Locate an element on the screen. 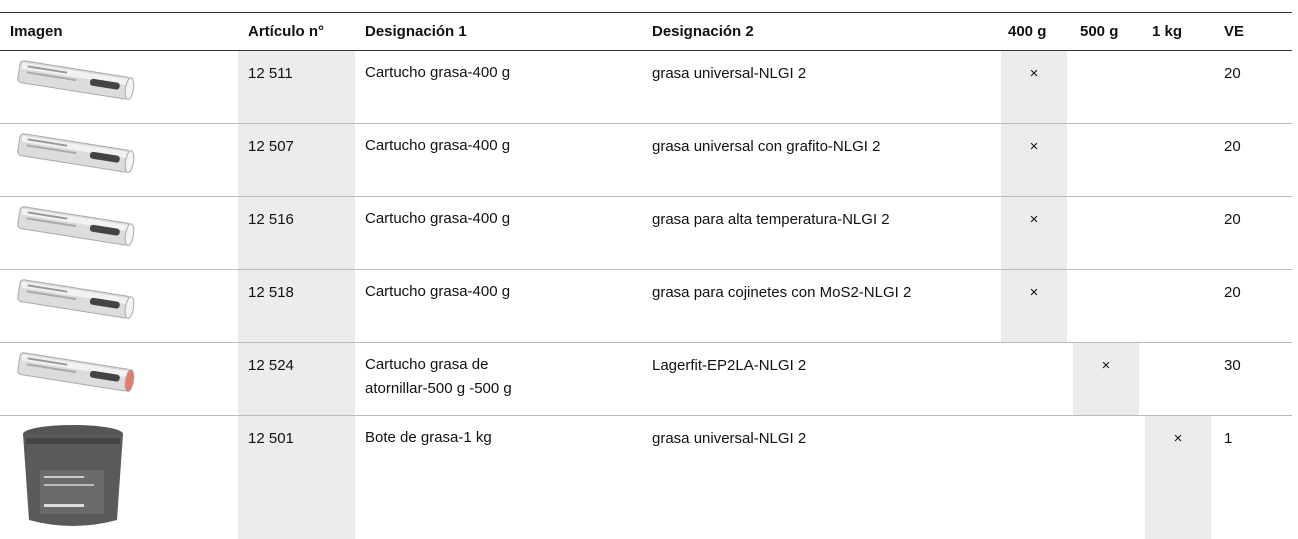 This screenshot has height=539, width=1298. cell: 30 is located at coordinates (1253, 379).